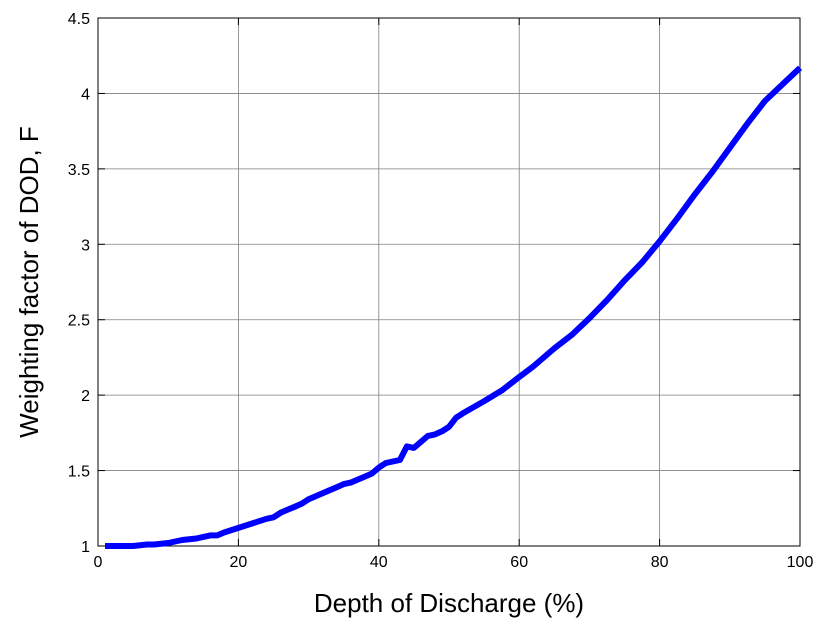 The width and height of the screenshot is (821, 621). I want to click on x-tick-label: 60, so click(519, 562).